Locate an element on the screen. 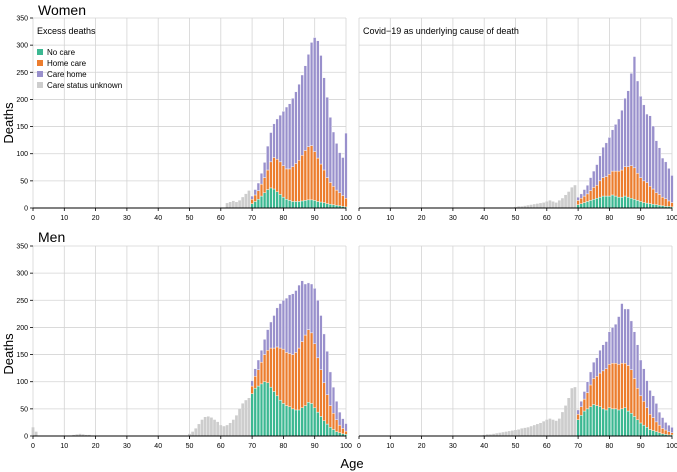 The width and height of the screenshot is (677, 472). y-tick-label: 250 is located at coordinates (22, 301).